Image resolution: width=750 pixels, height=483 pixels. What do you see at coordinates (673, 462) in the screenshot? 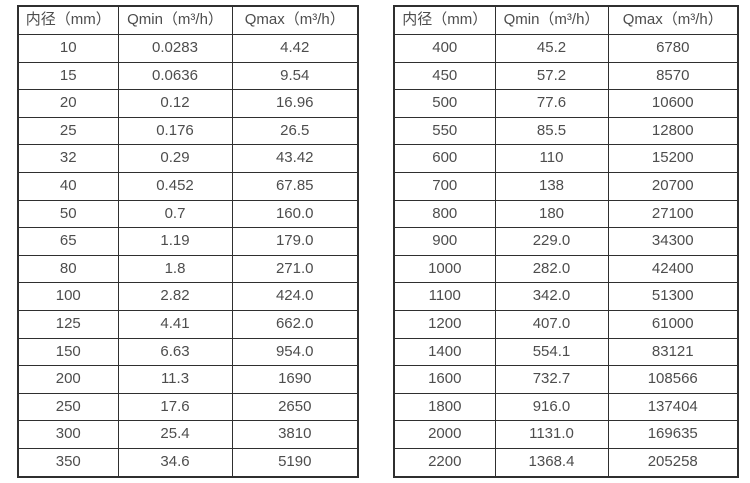
I see `table-cell: 205258` at bounding box center [673, 462].